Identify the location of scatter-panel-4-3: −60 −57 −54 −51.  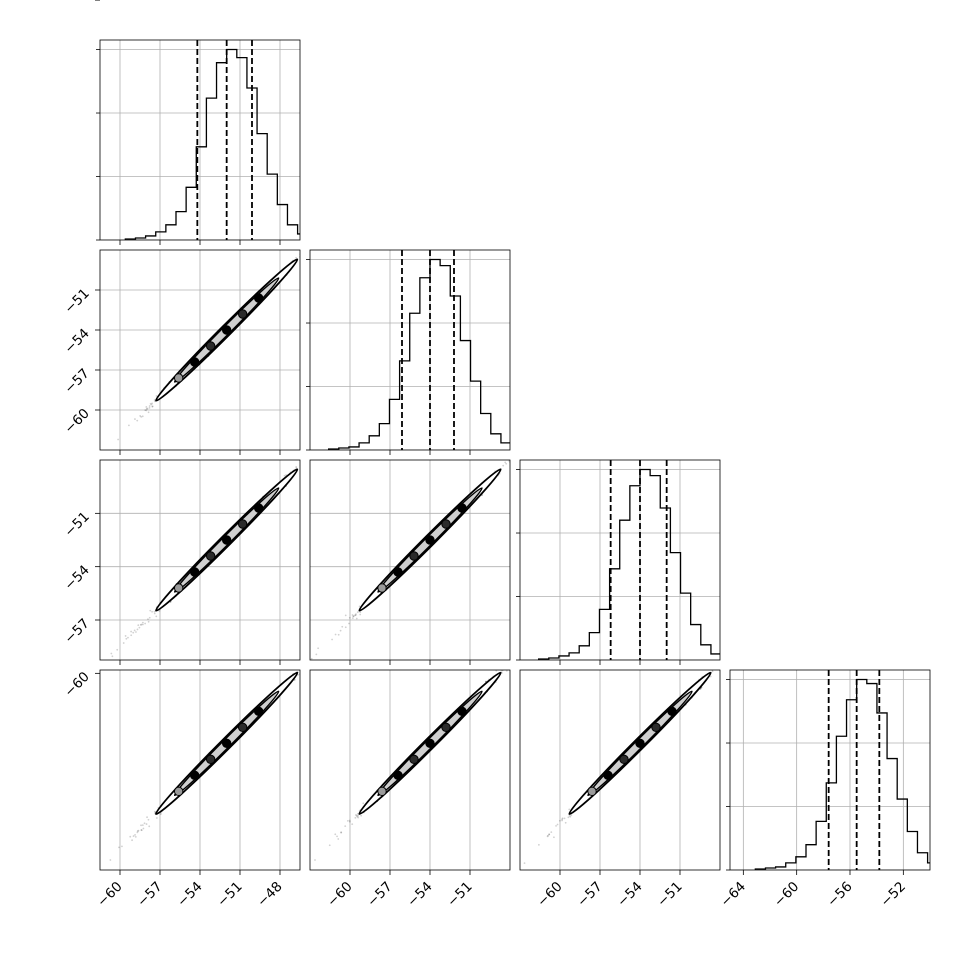
(628, 777).